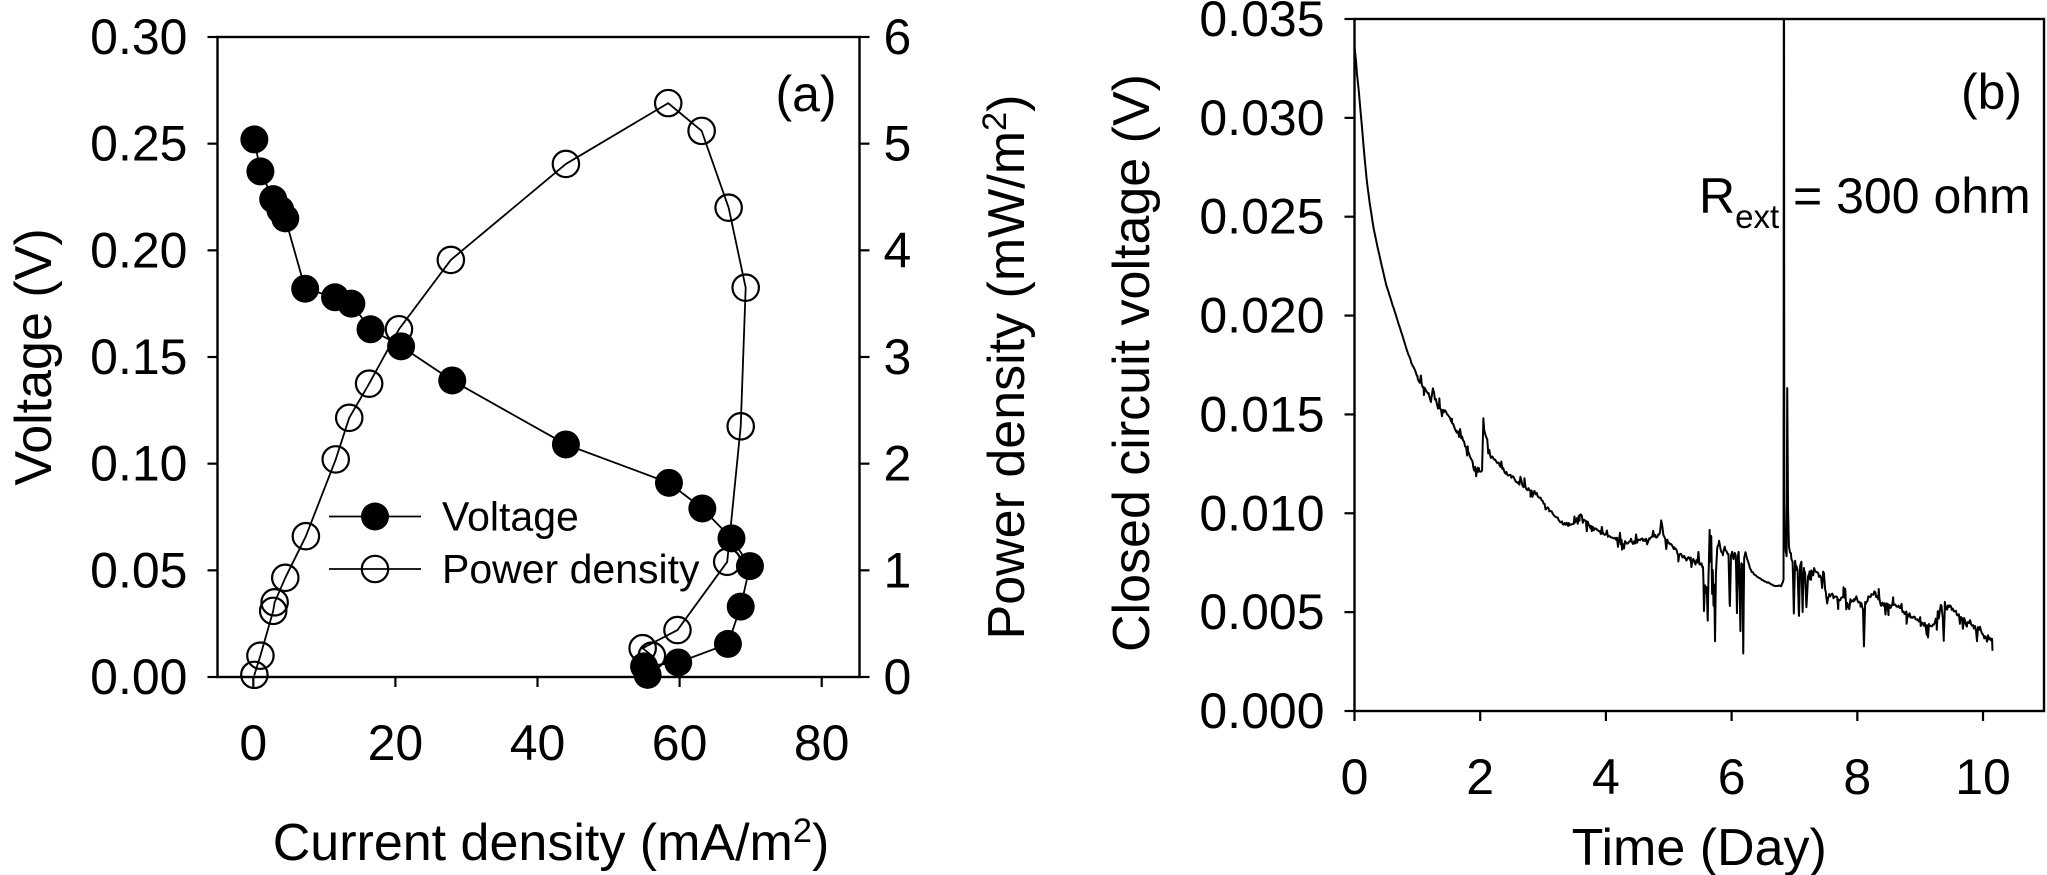 The height and width of the screenshot is (875, 2047). I want to click on x-tick-label: 6, so click(1732, 777).